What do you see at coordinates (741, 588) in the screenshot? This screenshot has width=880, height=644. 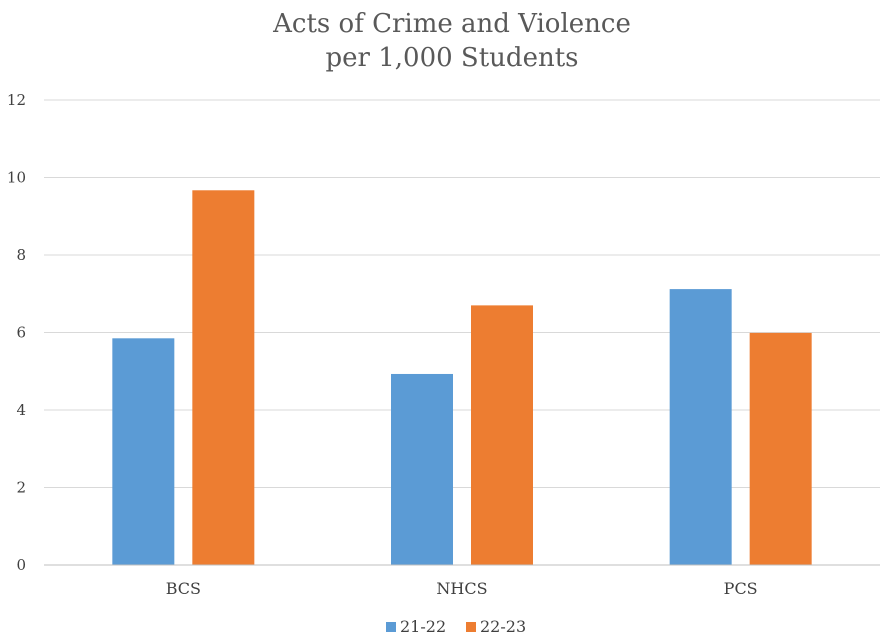 I see `x-tick-label: PCS` at bounding box center [741, 588].